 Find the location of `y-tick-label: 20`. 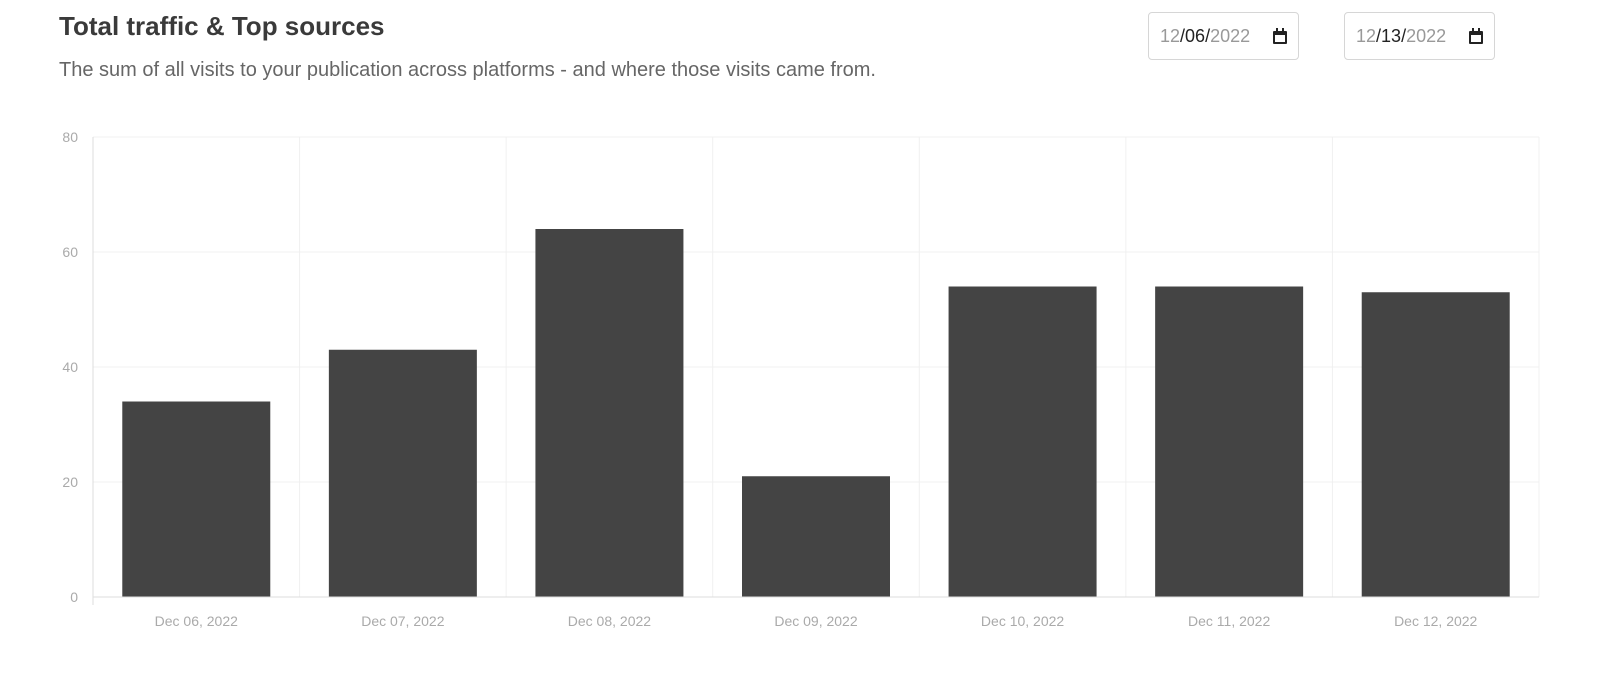

y-tick-label: 20 is located at coordinates (70, 482).